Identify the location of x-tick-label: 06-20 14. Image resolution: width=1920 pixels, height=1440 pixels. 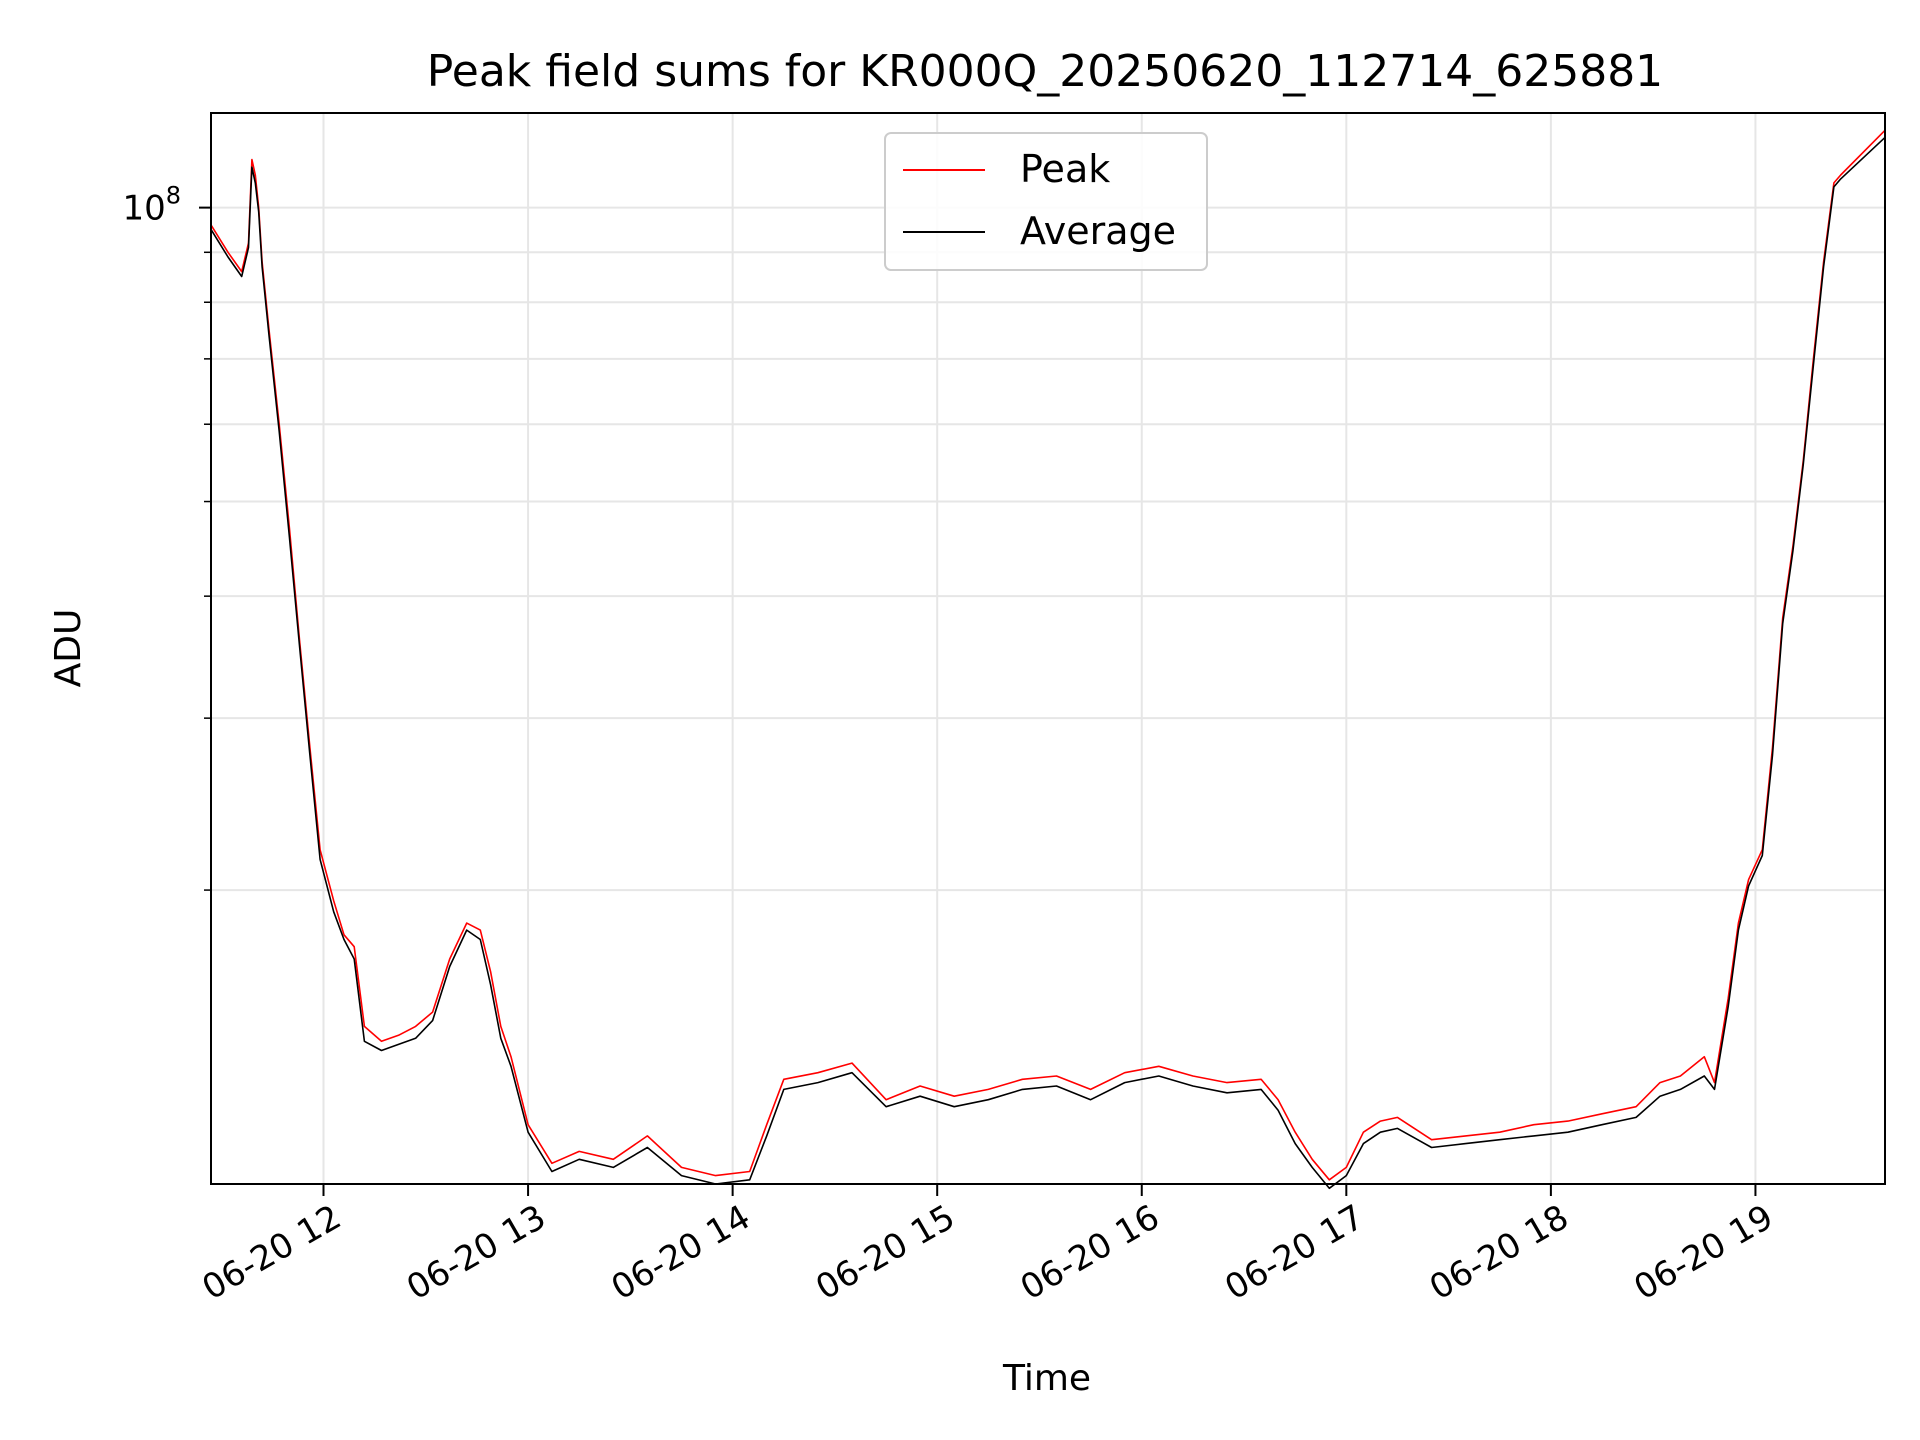
(681, 1252).